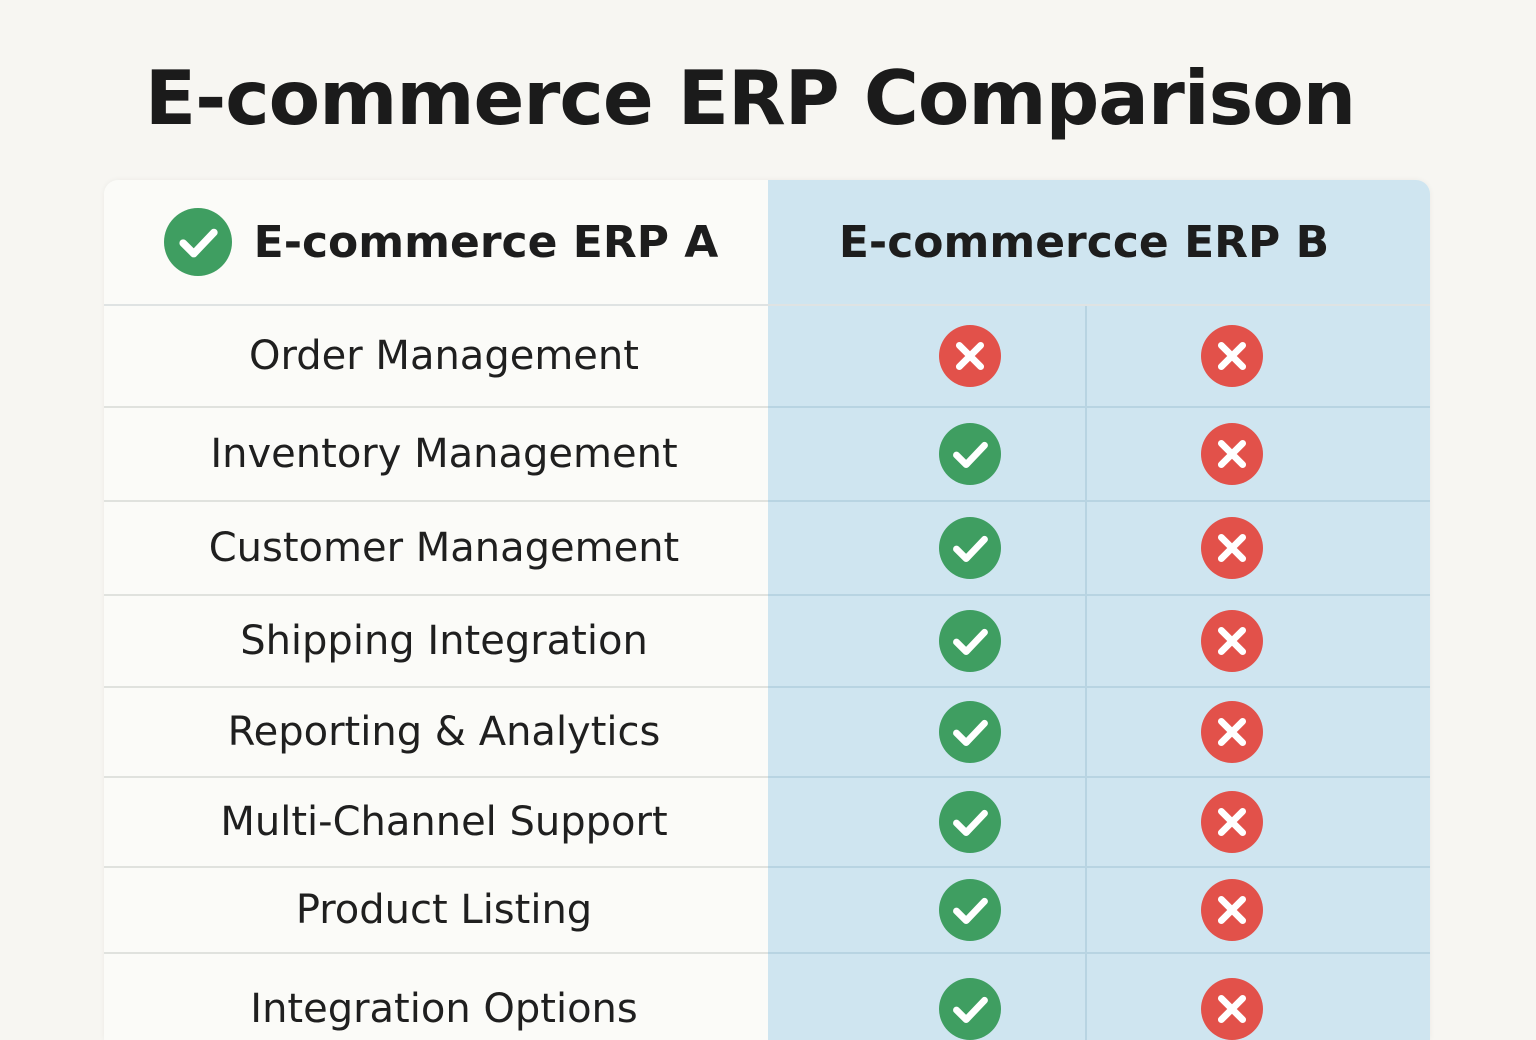 Image resolution: width=1536 pixels, height=1040 pixels. Describe the element at coordinates (767, 549) in the screenshot. I see `table-row: Customer Management` at that location.